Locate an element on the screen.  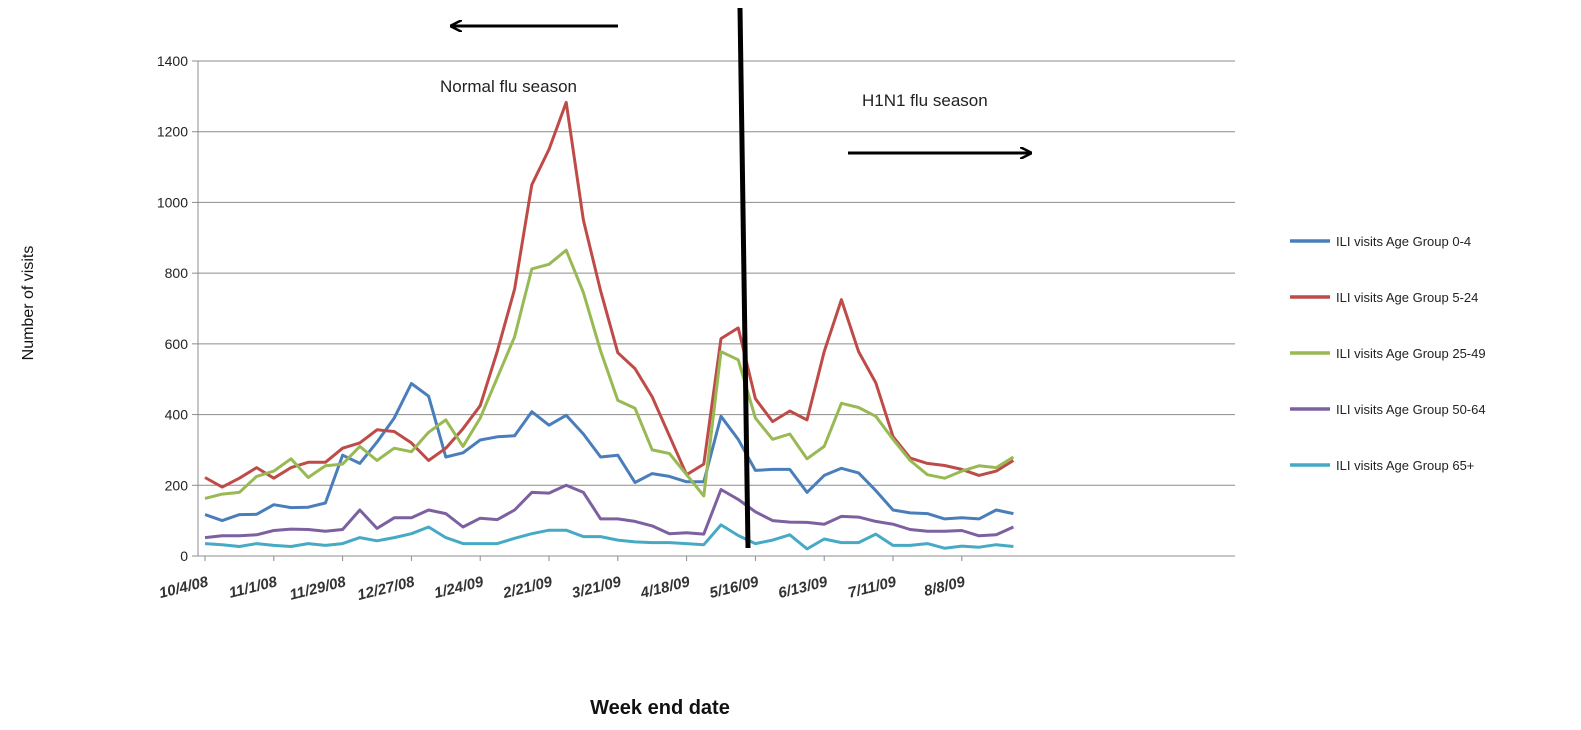
y-tick-label: 800 is located at coordinates (177, 273).